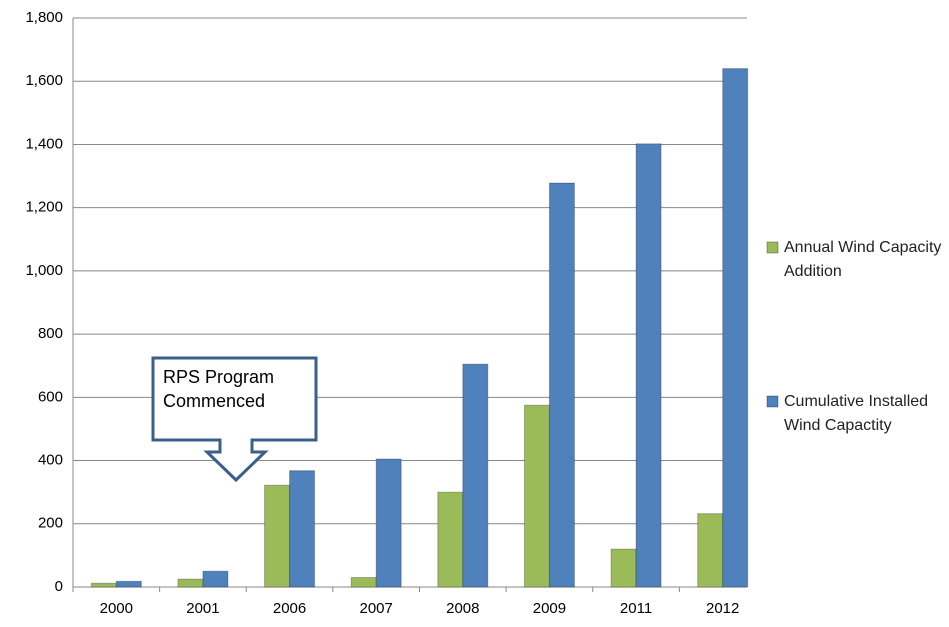 This screenshot has width=949, height=627. I want to click on callout-shape, so click(234, 419).